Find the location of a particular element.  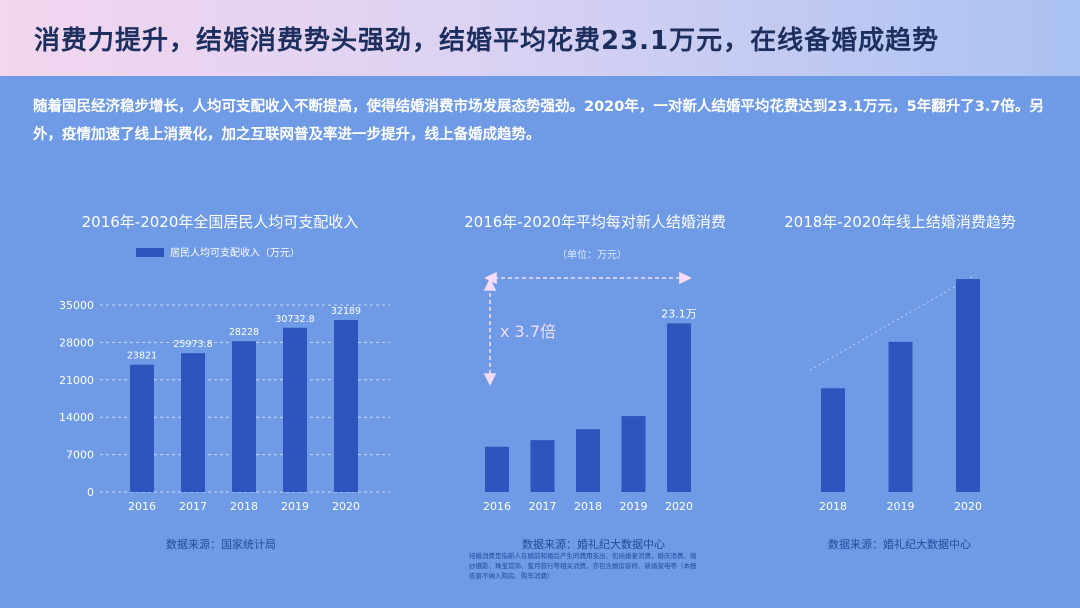

trend-line is located at coordinates (892, 322).